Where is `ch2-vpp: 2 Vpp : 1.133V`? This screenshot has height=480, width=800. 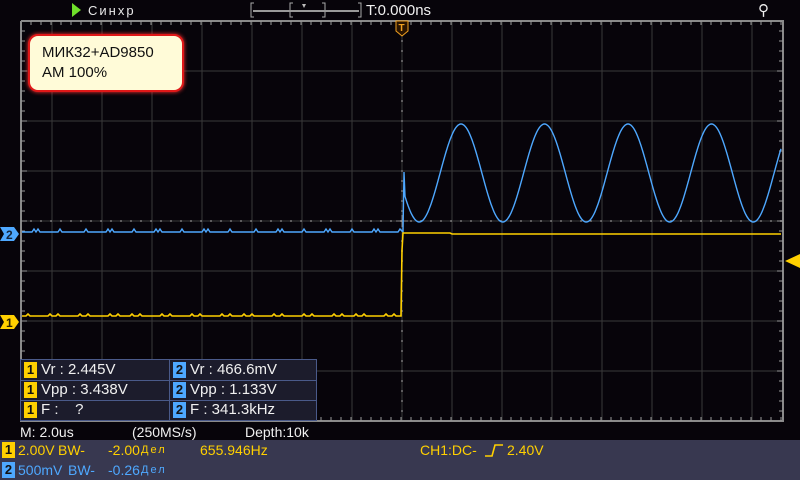
ch2-vpp: 2 Vpp : 1.133V is located at coordinates (243, 390).